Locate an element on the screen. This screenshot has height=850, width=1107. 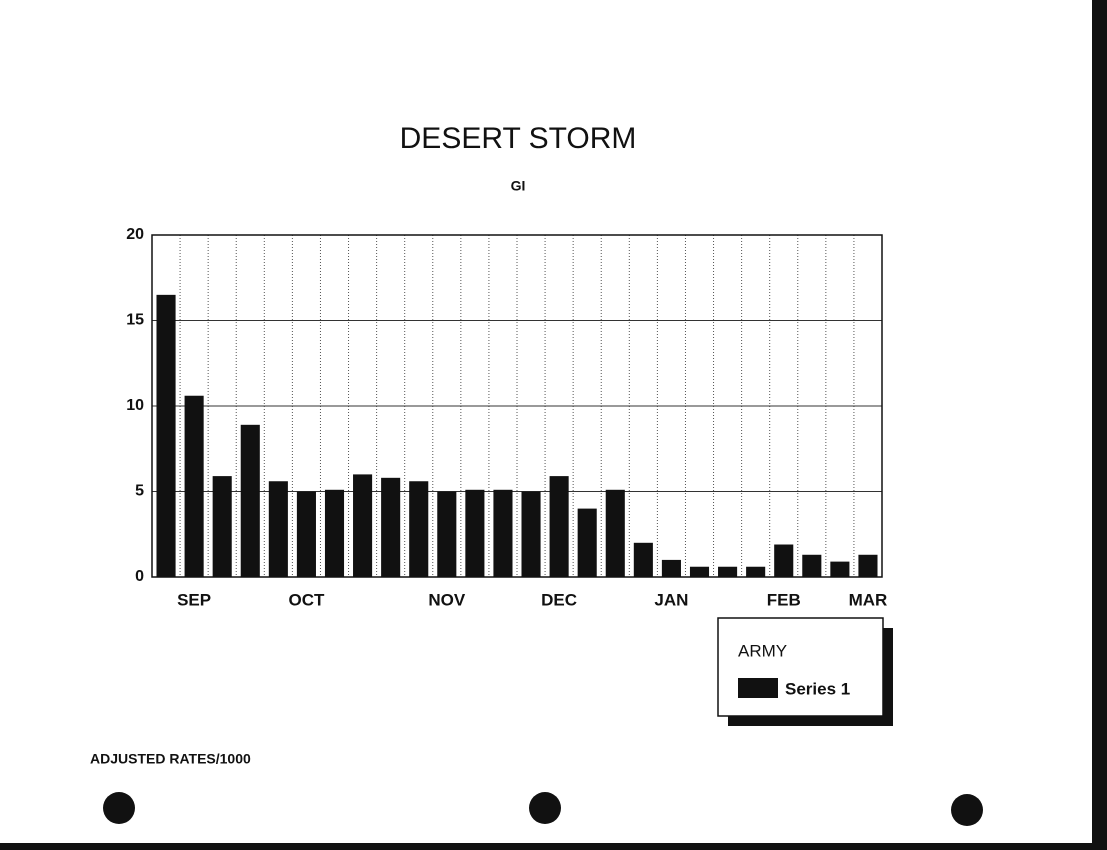
legend-box is located at coordinates (800, 667).